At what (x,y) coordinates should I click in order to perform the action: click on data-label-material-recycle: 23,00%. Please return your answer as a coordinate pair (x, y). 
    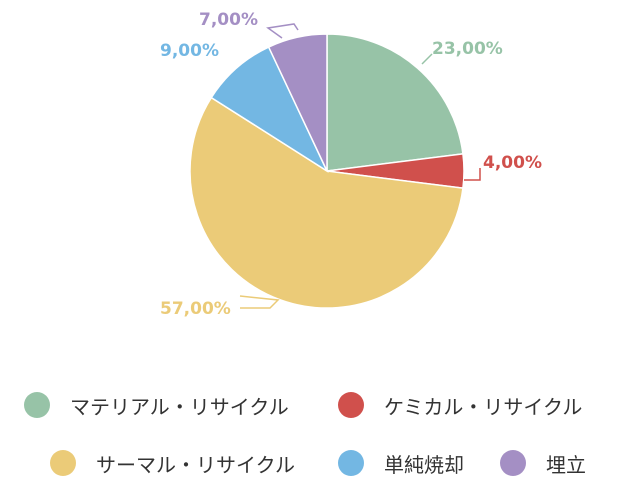
    Looking at the image, I should click on (467, 49).